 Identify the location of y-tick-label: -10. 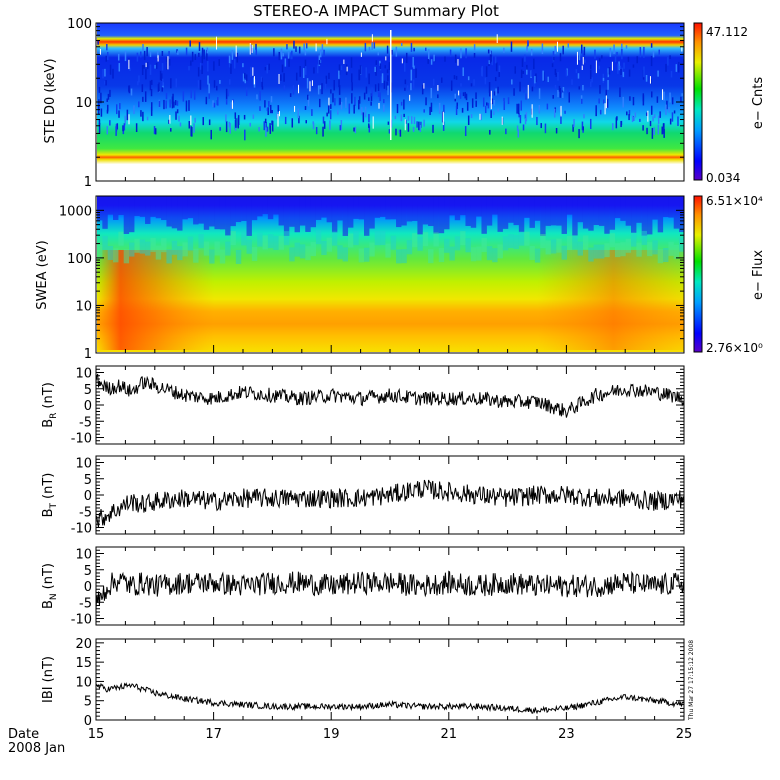
(81, 439).